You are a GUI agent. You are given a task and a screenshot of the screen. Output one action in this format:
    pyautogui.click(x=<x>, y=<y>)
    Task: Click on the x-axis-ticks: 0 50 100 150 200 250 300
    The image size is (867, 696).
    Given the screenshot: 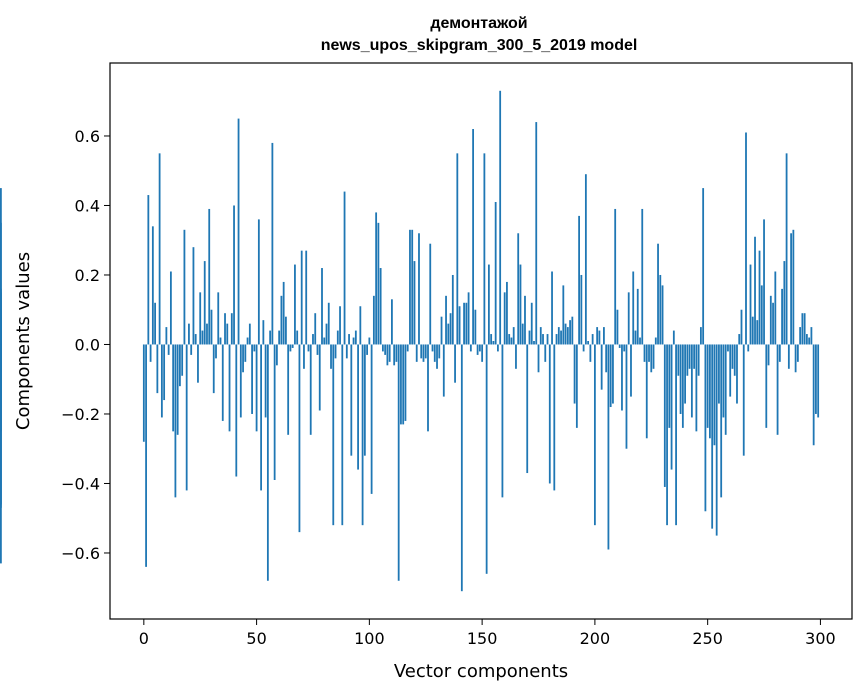 What is the action you would take?
    pyautogui.click(x=487, y=633)
    